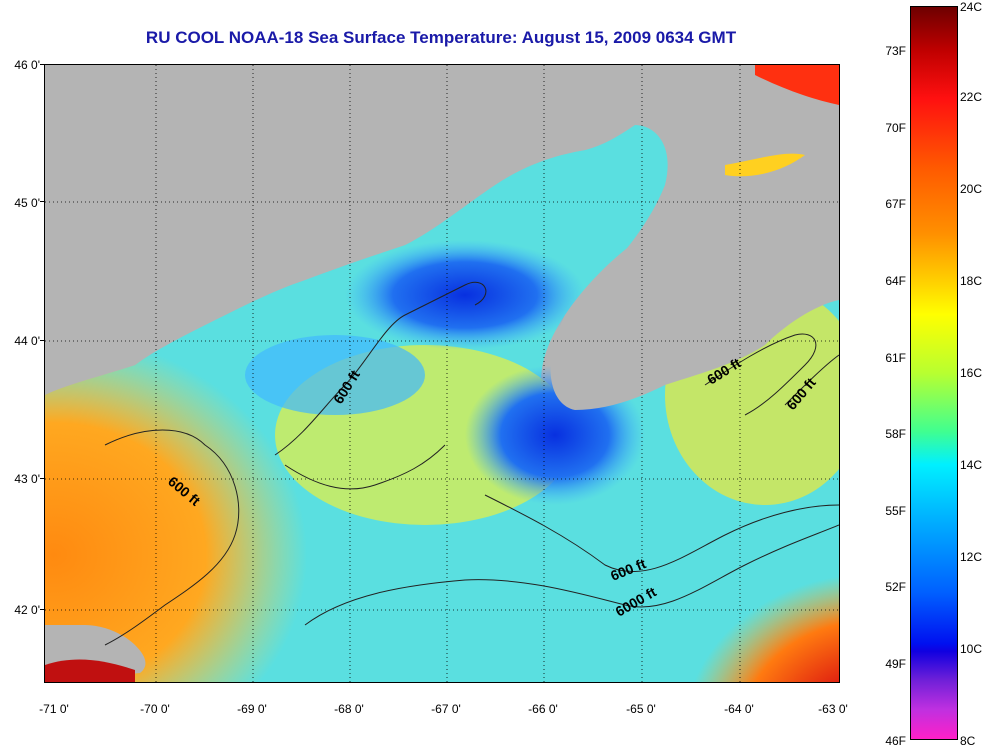 This screenshot has height=754, width=984. What do you see at coordinates (971, 281) in the screenshot?
I see `colorbar-celsius-label: 18C` at bounding box center [971, 281].